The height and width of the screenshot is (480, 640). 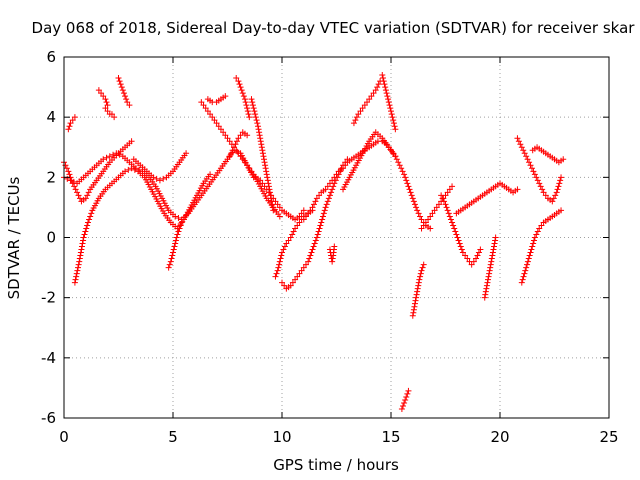 I want to click on x-tick-label: 5, so click(x=173, y=437).